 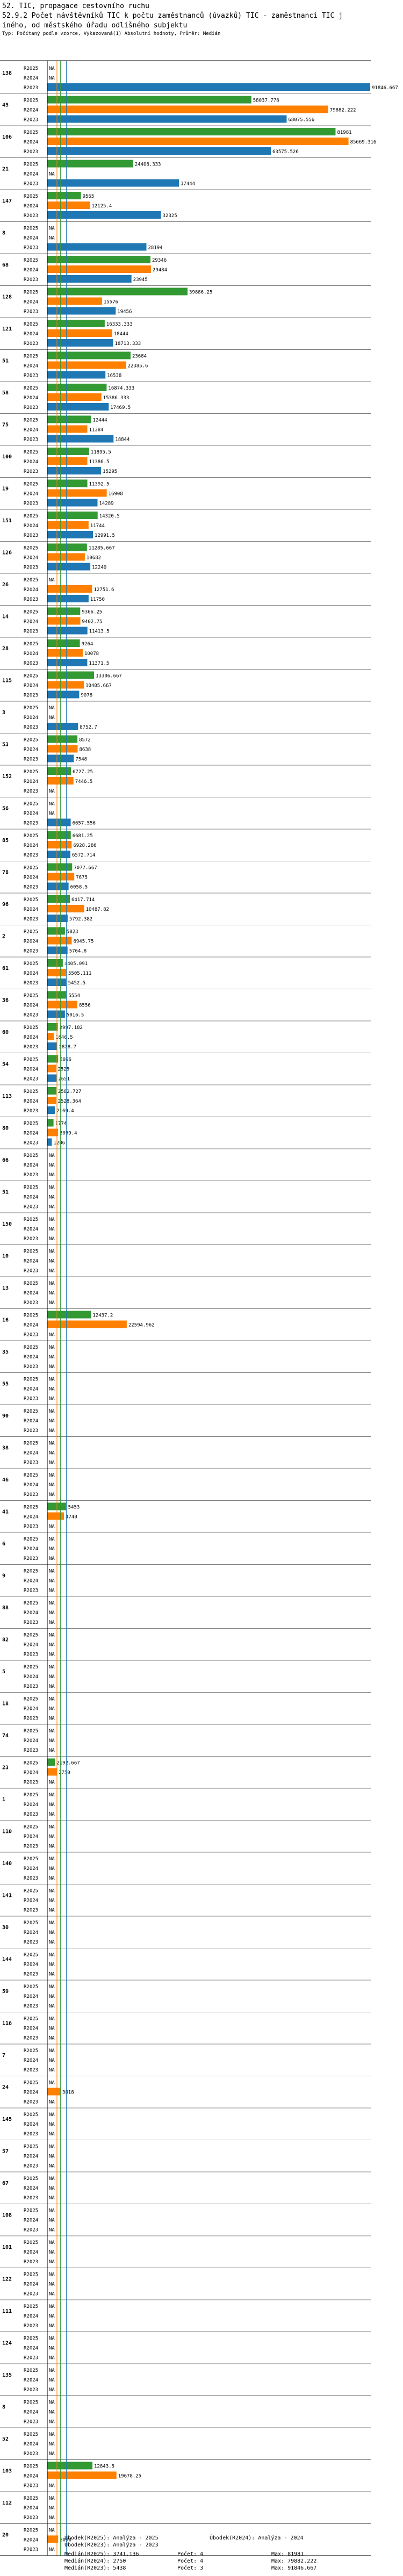 What do you see at coordinates (99, 663) in the screenshot?
I see `bar-value-label: 11371.5` at bounding box center [99, 663].